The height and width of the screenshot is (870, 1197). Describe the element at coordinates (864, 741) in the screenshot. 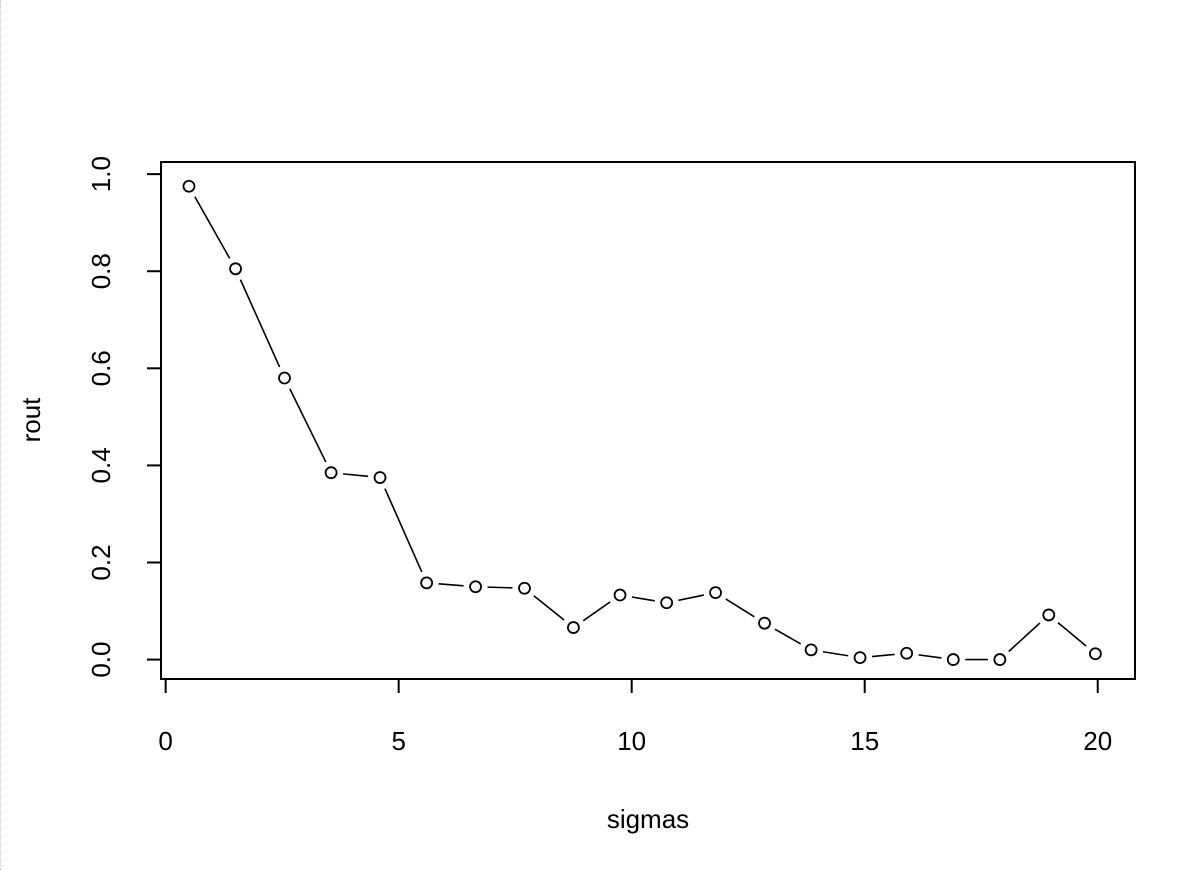

I see `x-tick-label: 15` at that location.